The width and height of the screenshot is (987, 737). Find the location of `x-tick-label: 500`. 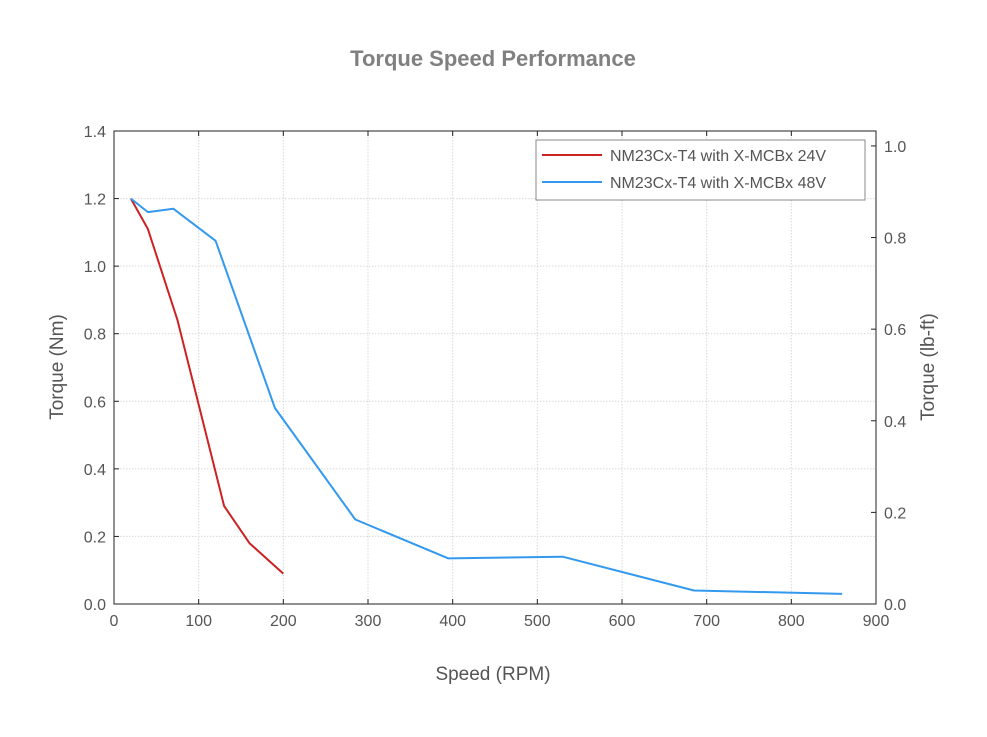

x-tick-label: 500 is located at coordinates (537, 621).